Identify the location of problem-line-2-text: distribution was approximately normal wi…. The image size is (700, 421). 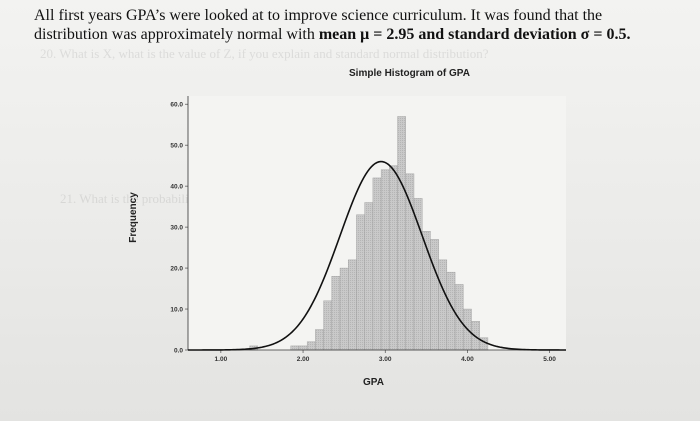
(176, 34).